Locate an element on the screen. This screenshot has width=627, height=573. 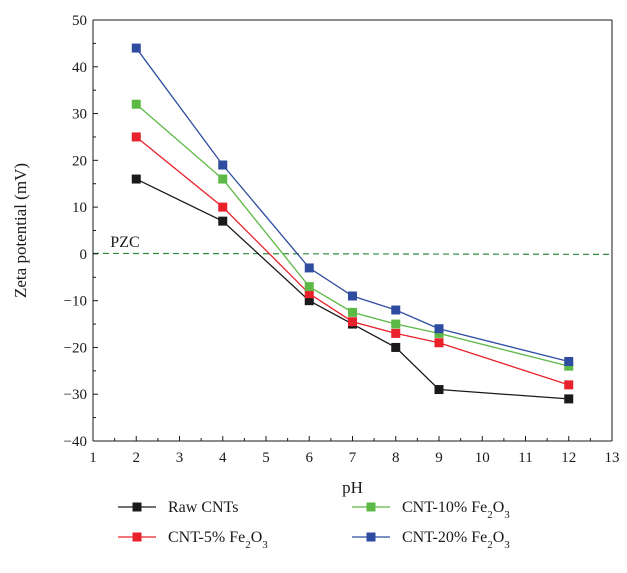
x-tick-label: 5 is located at coordinates (266, 458).